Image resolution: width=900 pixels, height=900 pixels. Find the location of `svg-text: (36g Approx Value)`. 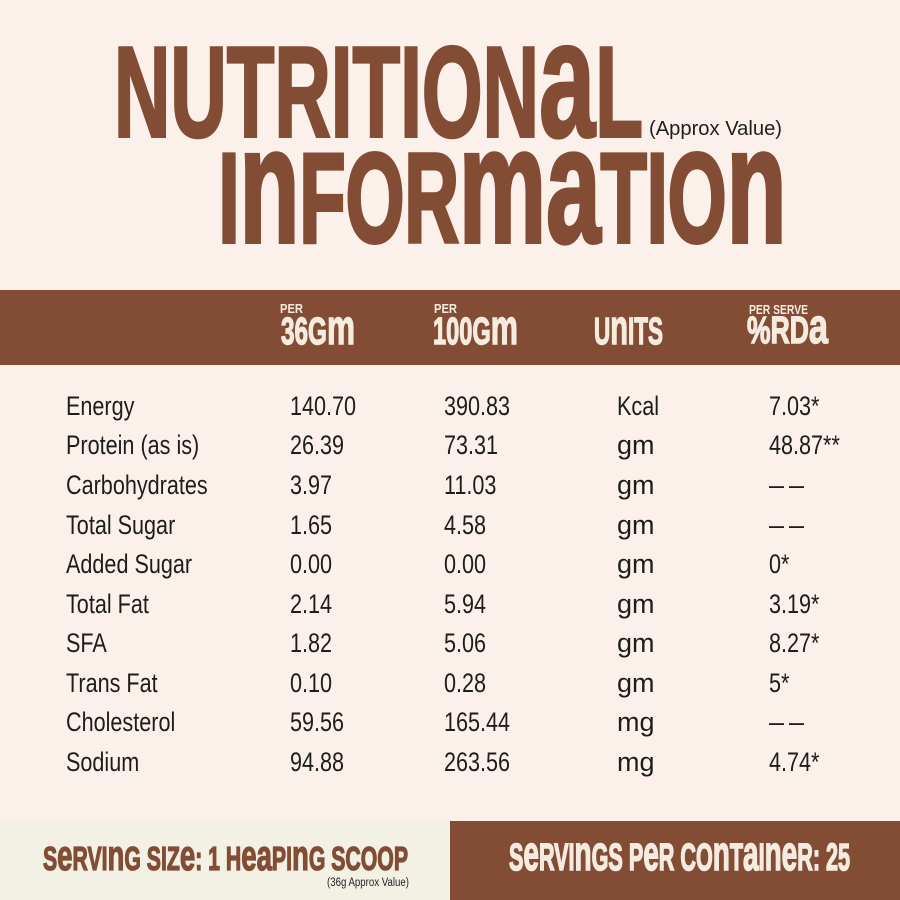

svg-text: (36g Approx Value) is located at coordinates (368, 883).